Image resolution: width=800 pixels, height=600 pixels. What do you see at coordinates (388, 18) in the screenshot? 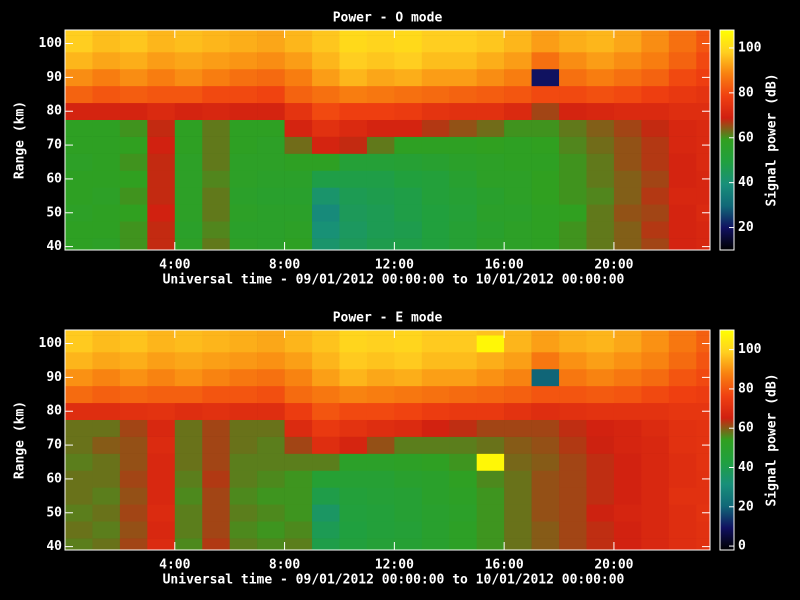
I see `chart-title: Power - O mode` at bounding box center [388, 18].